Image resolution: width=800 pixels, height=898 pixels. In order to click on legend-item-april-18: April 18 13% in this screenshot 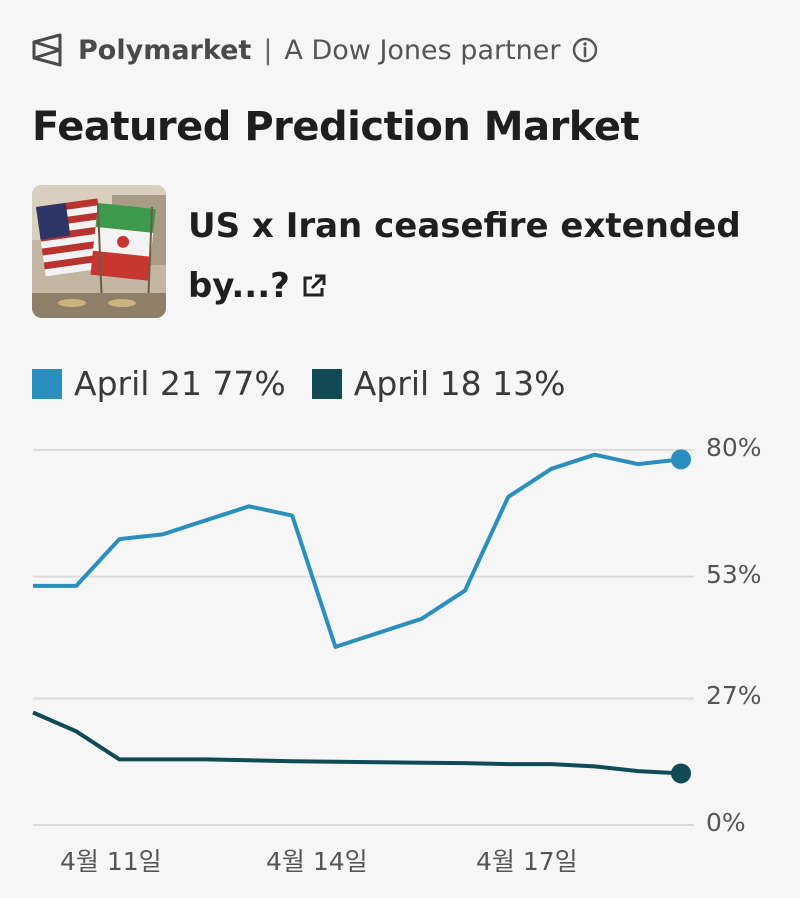, I will do `click(438, 383)`.